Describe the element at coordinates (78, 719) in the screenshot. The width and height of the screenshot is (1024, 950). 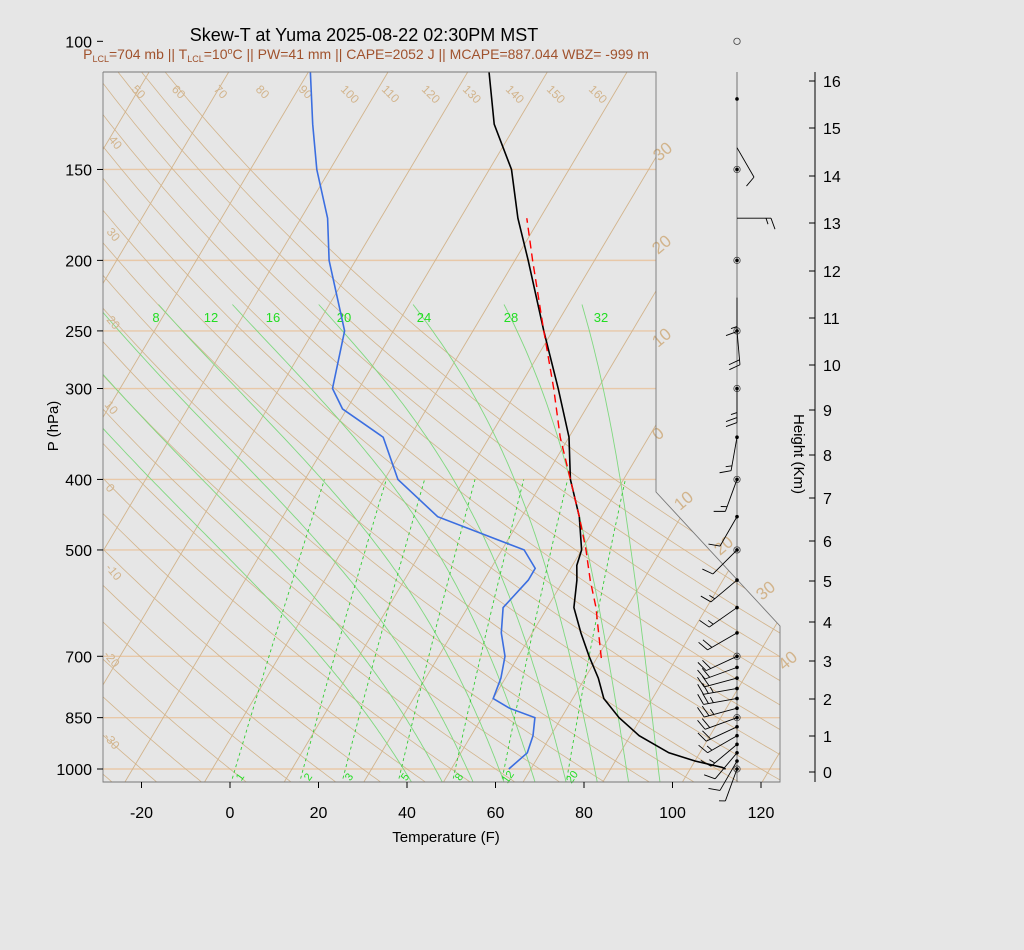
I see `p-tick-label: 850` at that location.